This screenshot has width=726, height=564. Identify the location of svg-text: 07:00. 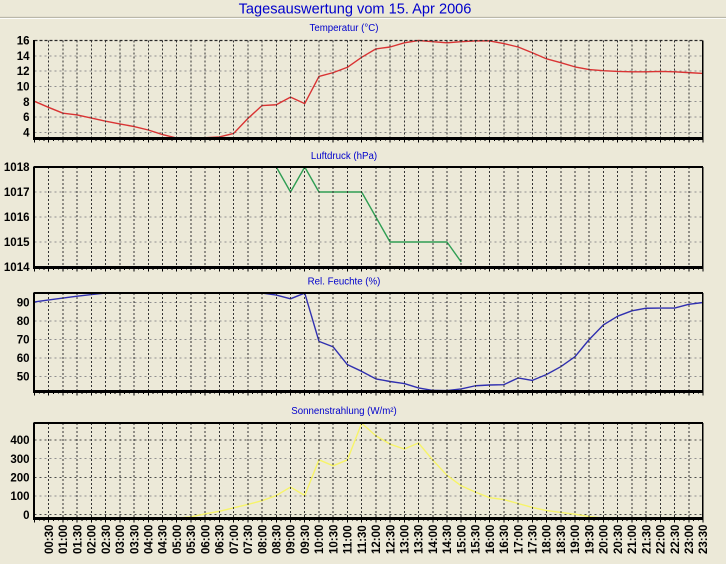
(235, 539).